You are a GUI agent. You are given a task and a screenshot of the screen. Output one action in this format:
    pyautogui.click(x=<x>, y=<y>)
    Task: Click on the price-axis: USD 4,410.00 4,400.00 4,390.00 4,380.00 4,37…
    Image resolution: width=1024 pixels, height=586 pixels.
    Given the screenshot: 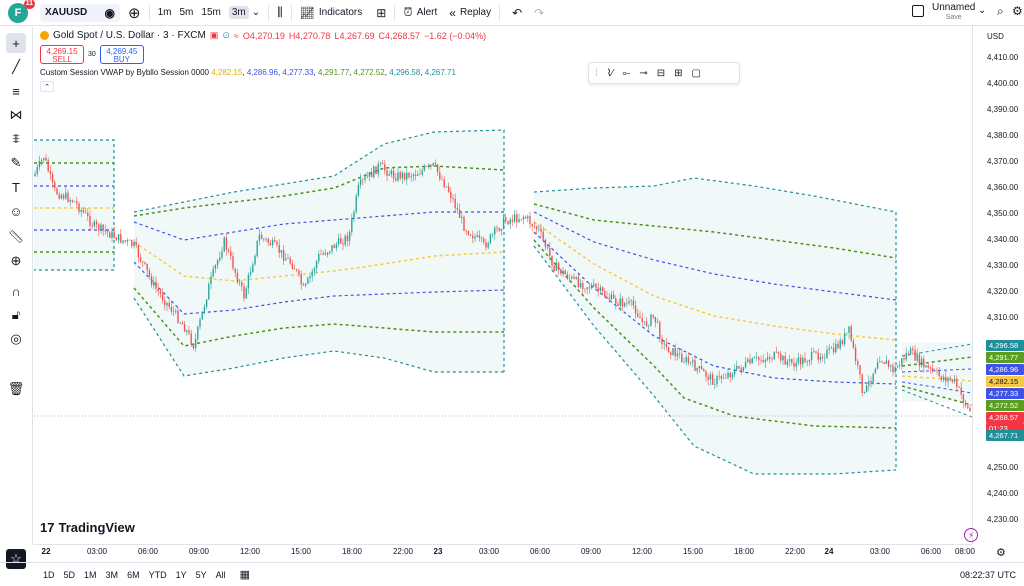 What is the action you would take?
    pyautogui.click(x=998, y=285)
    